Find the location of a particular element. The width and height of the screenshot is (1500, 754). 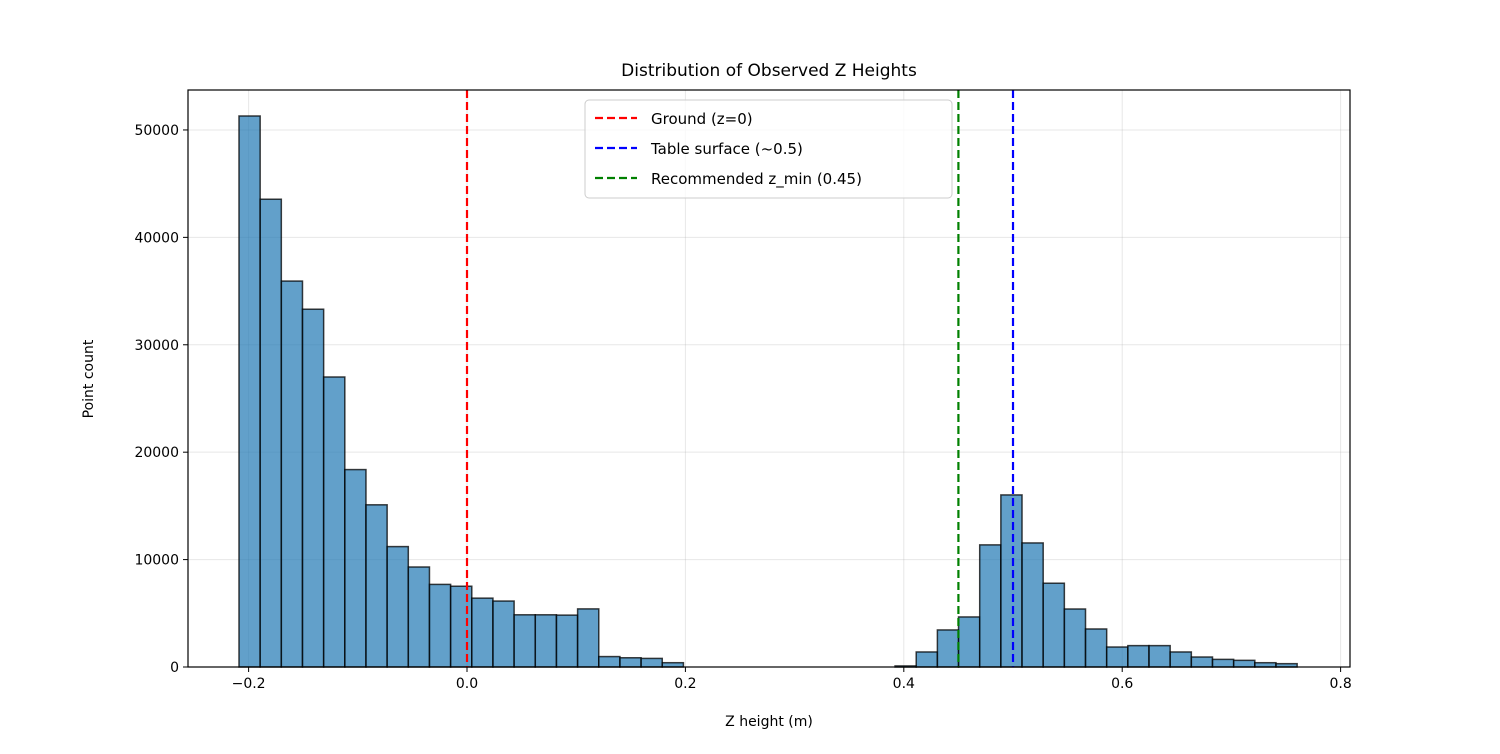

x-tick-label: 0.2 is located at coordinates (685, 684).